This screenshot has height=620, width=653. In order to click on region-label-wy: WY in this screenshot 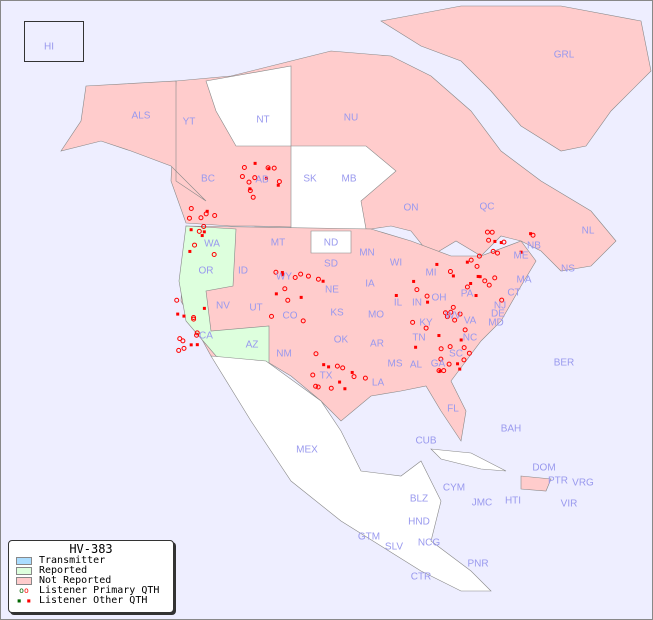, I will do `click(284, 277)`.